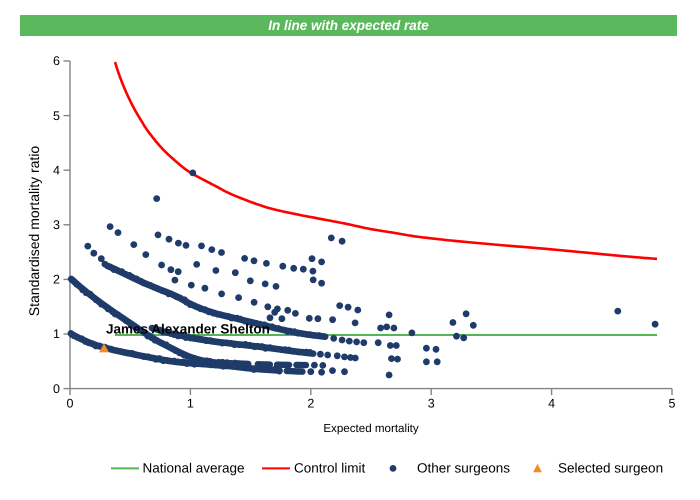  Describe the element at coordinates (194, 468) in the screenshot. I see `svg-text: National average` at that location.